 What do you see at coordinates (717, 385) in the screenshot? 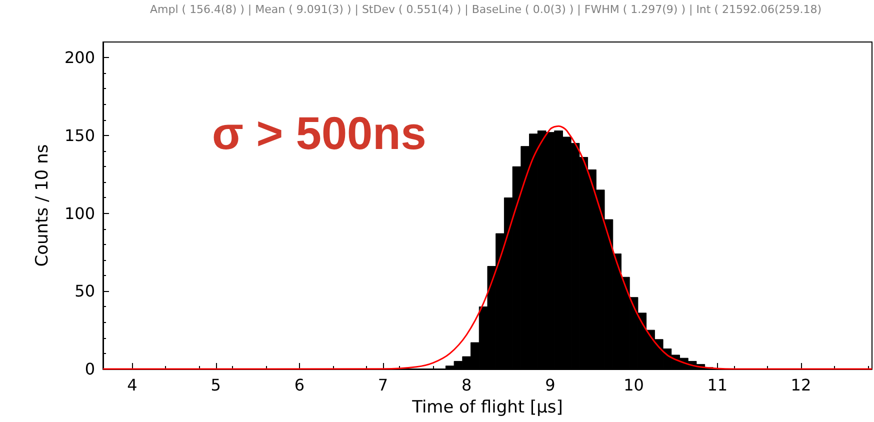
I see `x-tick-label: 11` at bounding box center [717, 385].